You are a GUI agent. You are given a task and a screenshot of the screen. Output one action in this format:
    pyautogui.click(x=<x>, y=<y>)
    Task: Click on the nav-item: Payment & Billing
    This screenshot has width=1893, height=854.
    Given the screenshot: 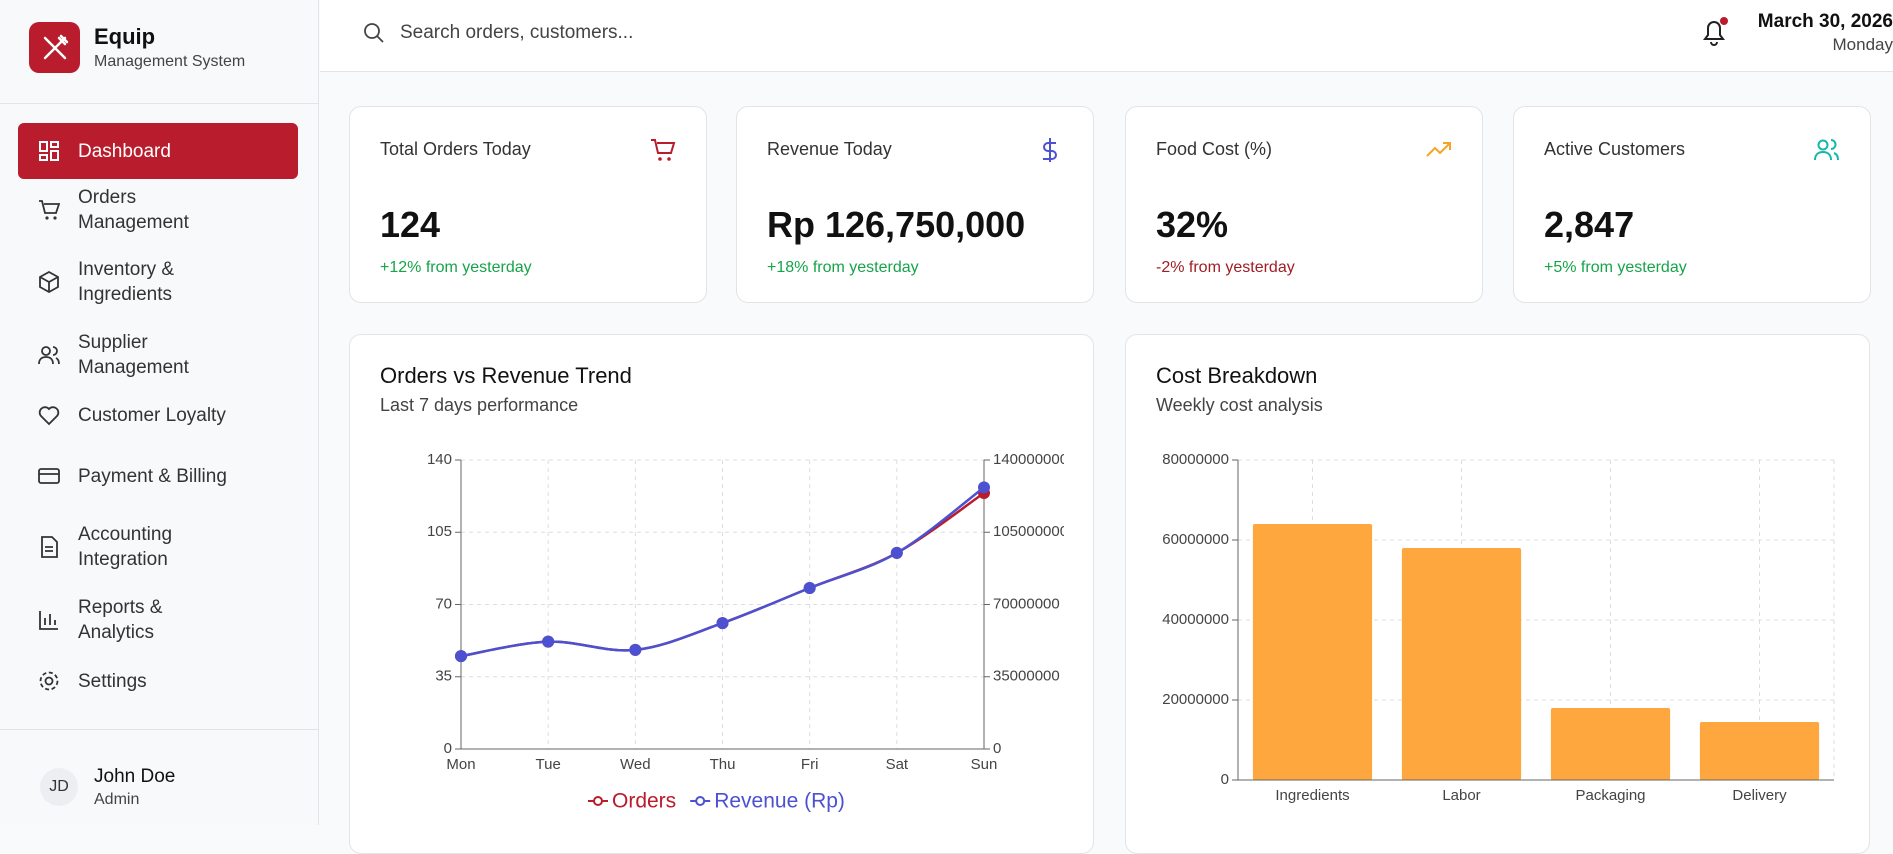 What is the action you would take?
    pyautogui.click(x=158, y=476)
    